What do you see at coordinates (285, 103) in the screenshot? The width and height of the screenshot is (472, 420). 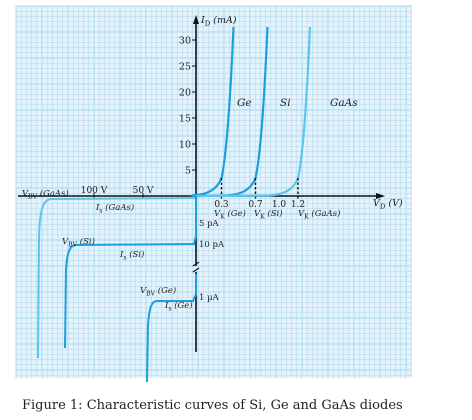 I see `series-label-si: Si` at bounding box center [285, 103].